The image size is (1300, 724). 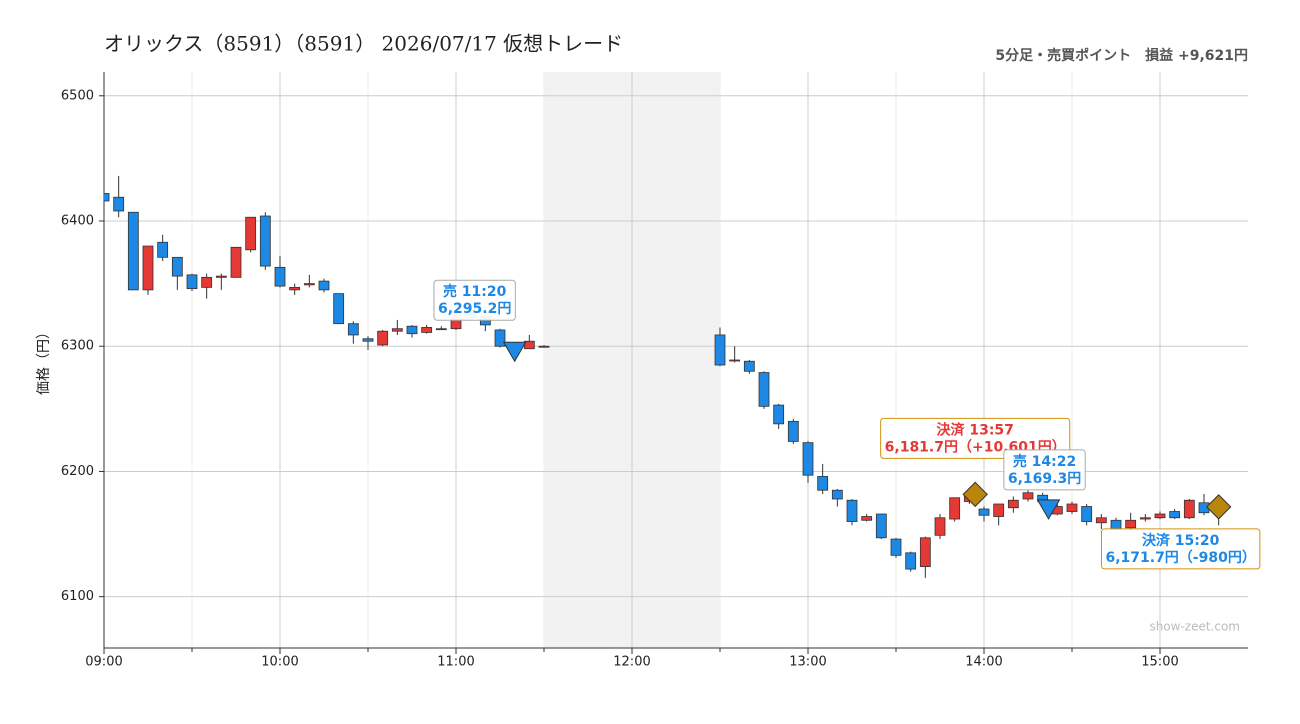 What do you see at coordinates (77, 596) in the screenshot?
I see `y-tick-label: 6100` at bounding box center [77, 596].